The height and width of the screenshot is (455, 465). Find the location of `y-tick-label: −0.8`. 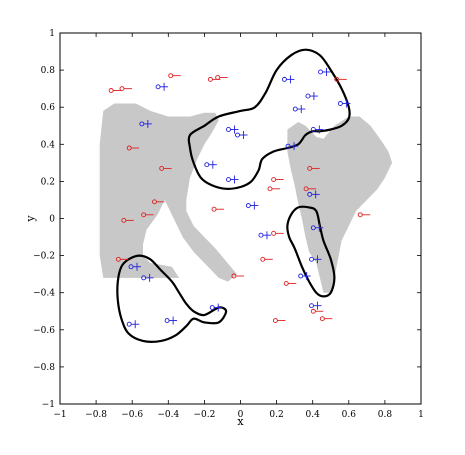

y-tick-label: −0.8 is located at coordinates (44, 368).